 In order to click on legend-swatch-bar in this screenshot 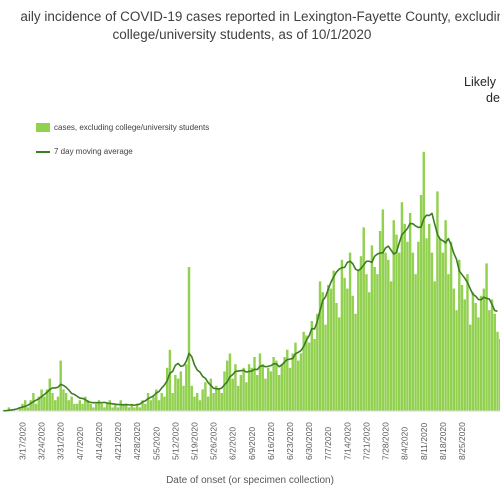, I will do `click(43, 128)`.